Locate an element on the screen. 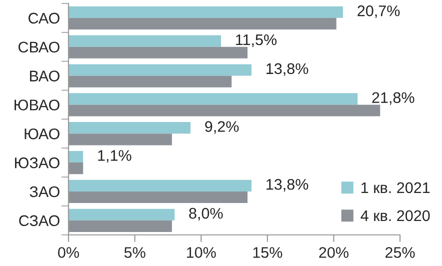 This screenshot has height=266, width=442. legend-label: 1 кв. 2021 is located at coordinates (396, 188).